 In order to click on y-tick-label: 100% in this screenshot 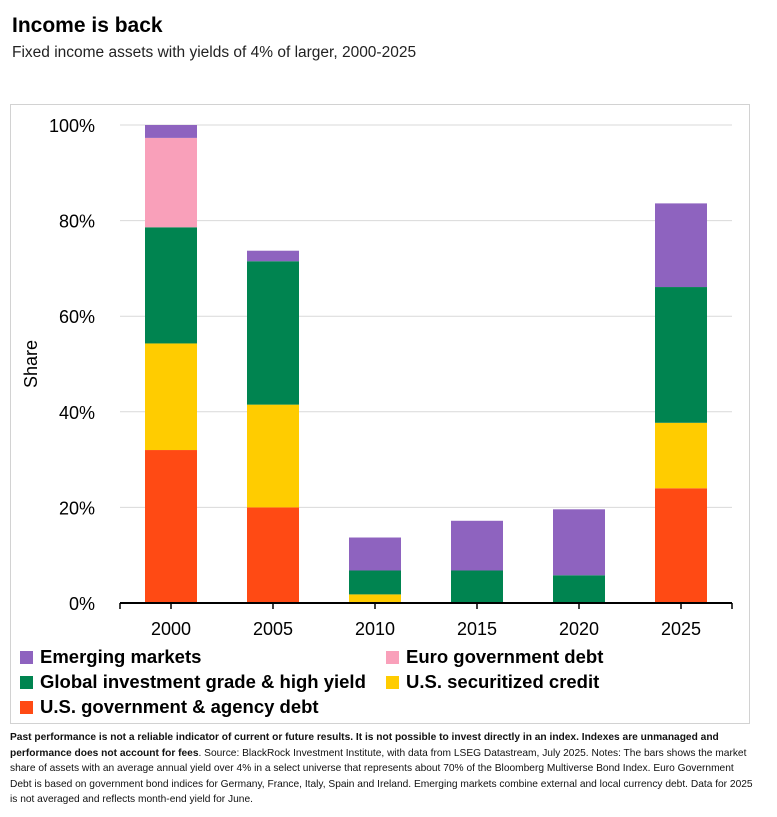, I will do `click(72, 126)`.